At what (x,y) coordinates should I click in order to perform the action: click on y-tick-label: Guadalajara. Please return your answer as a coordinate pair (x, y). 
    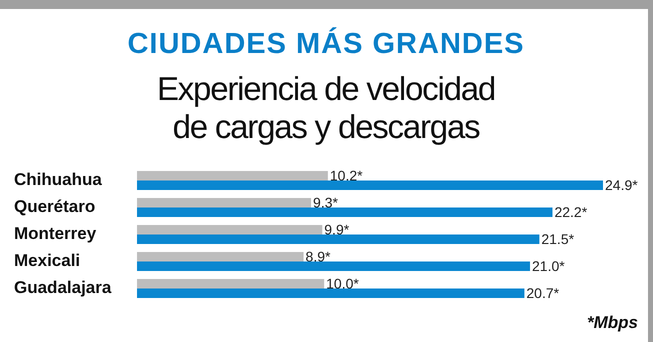
    Looking at the image, I should click on (63, 287).